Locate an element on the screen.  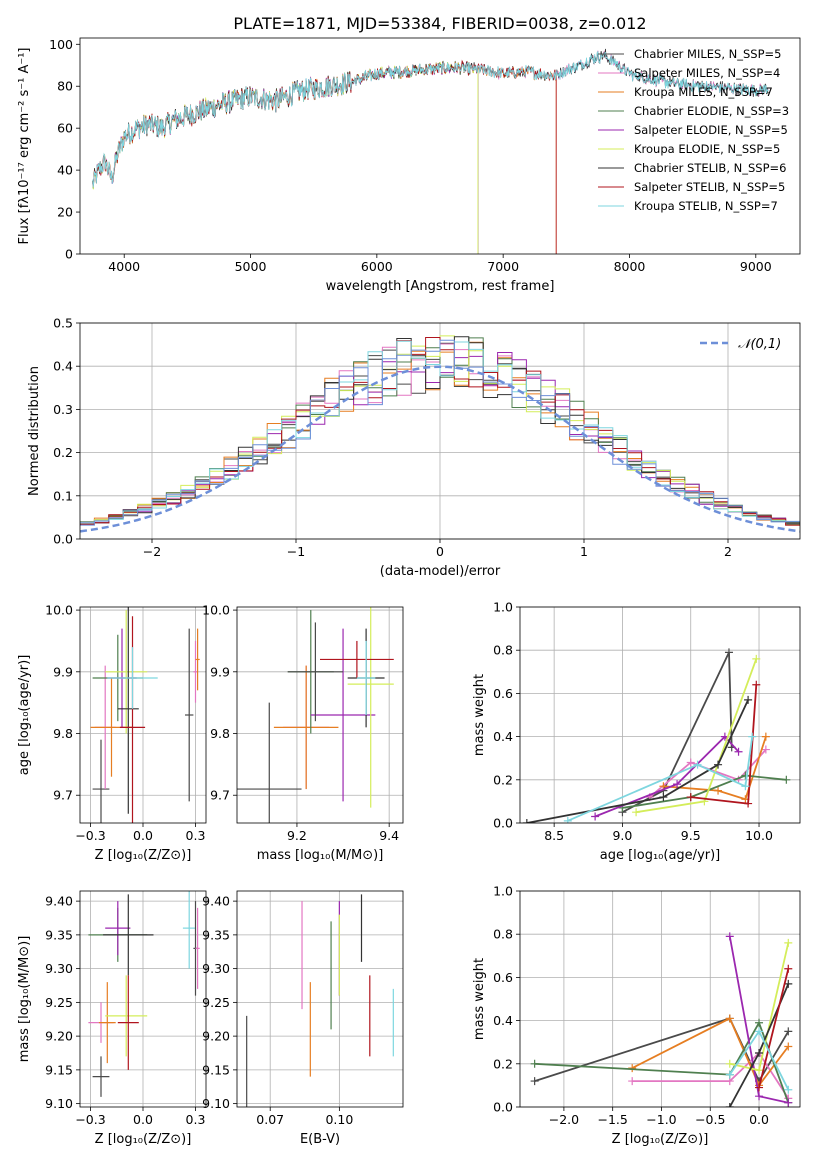
x-tick-label: −1 is located at coordinates (296, 551).